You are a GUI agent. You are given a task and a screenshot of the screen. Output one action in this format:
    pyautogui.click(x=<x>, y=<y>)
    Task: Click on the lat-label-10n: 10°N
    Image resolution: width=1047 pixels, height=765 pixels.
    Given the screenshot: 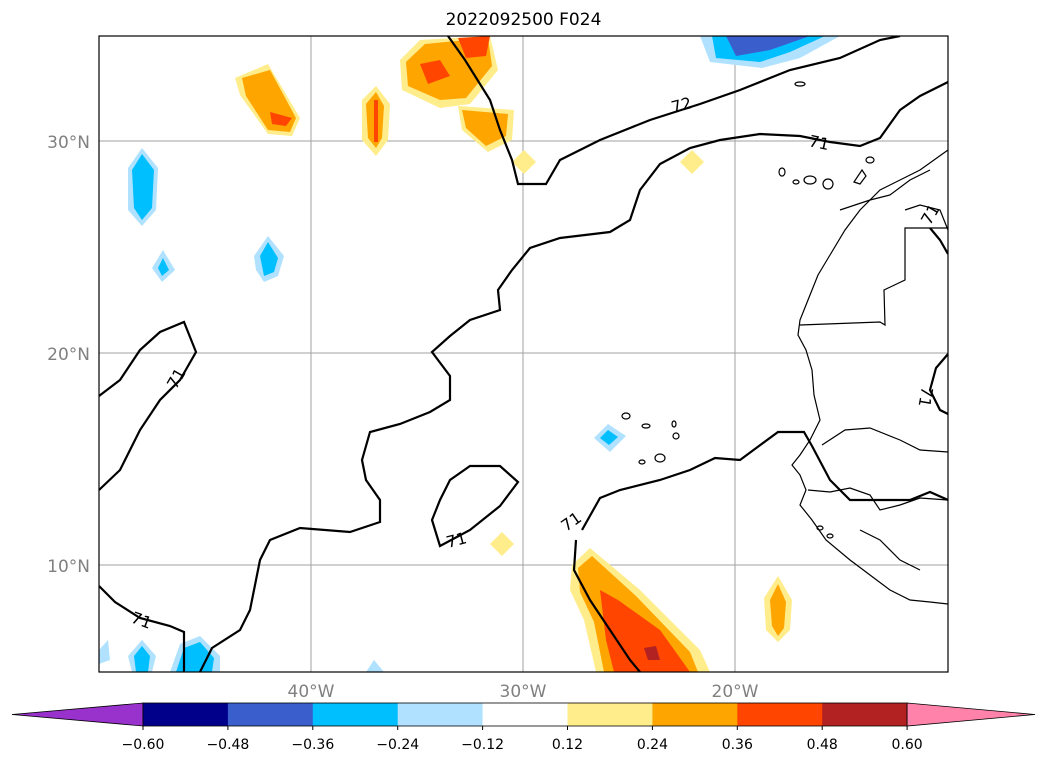 What is the action you would take?
    pyautogui.click(x=68, y=567)
    